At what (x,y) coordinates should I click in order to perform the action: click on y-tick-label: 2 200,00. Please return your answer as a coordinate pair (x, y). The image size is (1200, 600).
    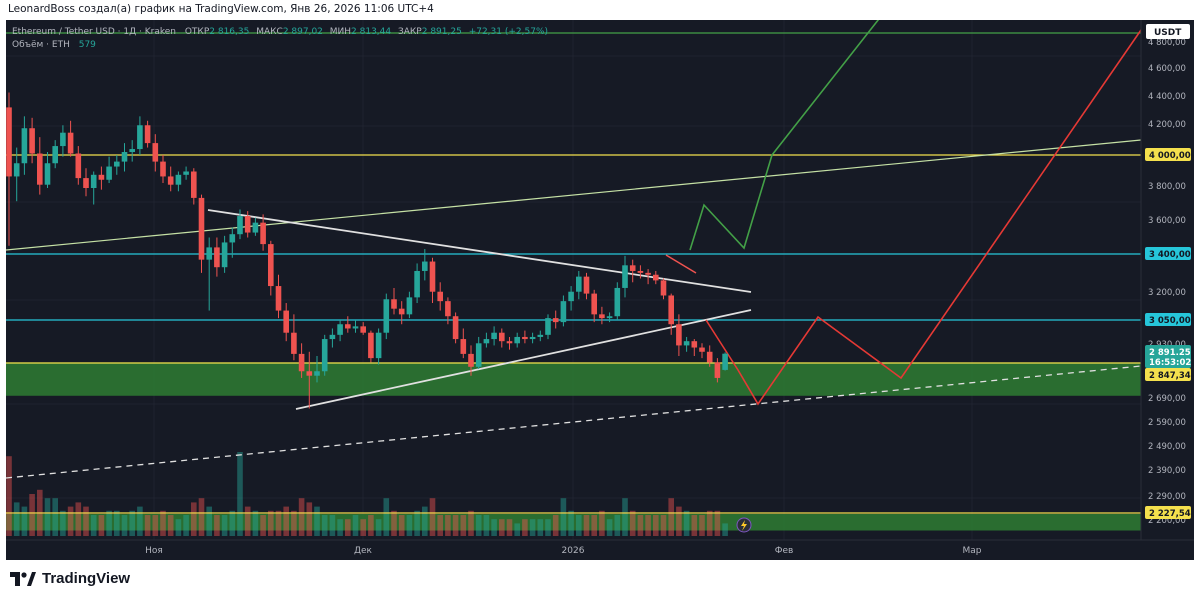
    Looking at the image, I should click on (1167, 521).